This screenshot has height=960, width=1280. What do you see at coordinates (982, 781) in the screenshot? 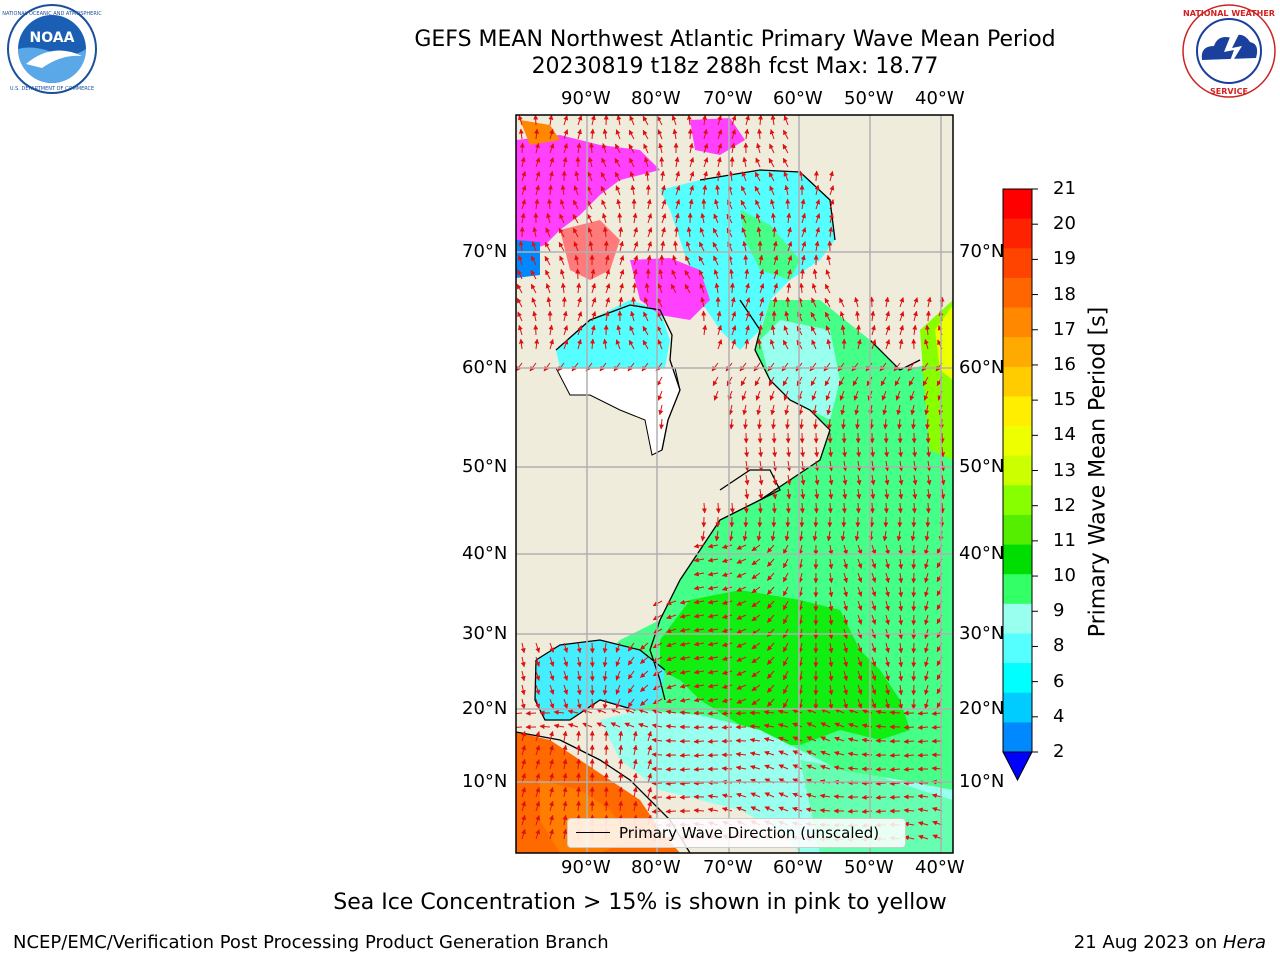
I see `lat-label-right-6: 10°N` at bounding box center [982, 781].